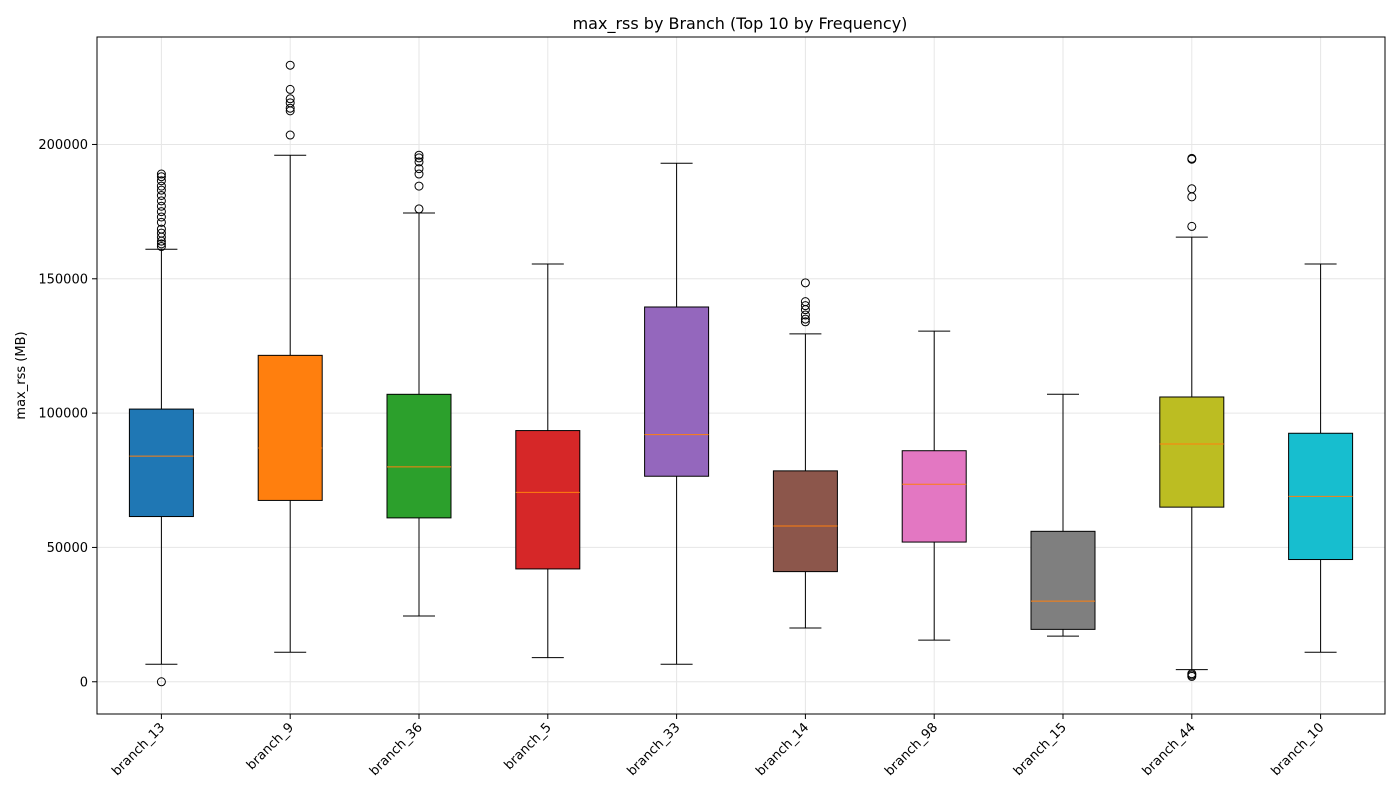 The height and width of the screenshot is (800, 1400). What do you see at coordinates (396, 749) in the screenshot?
I see `x-tick-label: branch_36` at bounding box center [396, 749].